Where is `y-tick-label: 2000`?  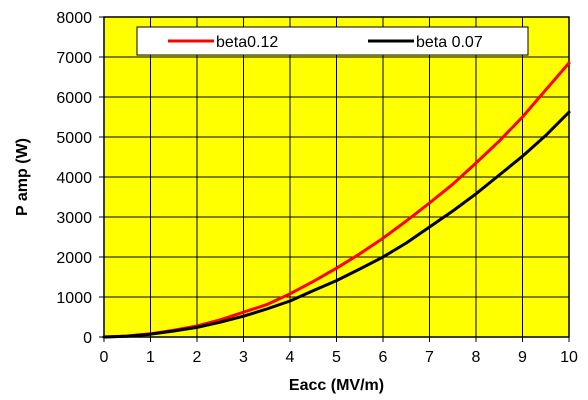
y-tick-label: 2000 is located at coordinates (74, 258).